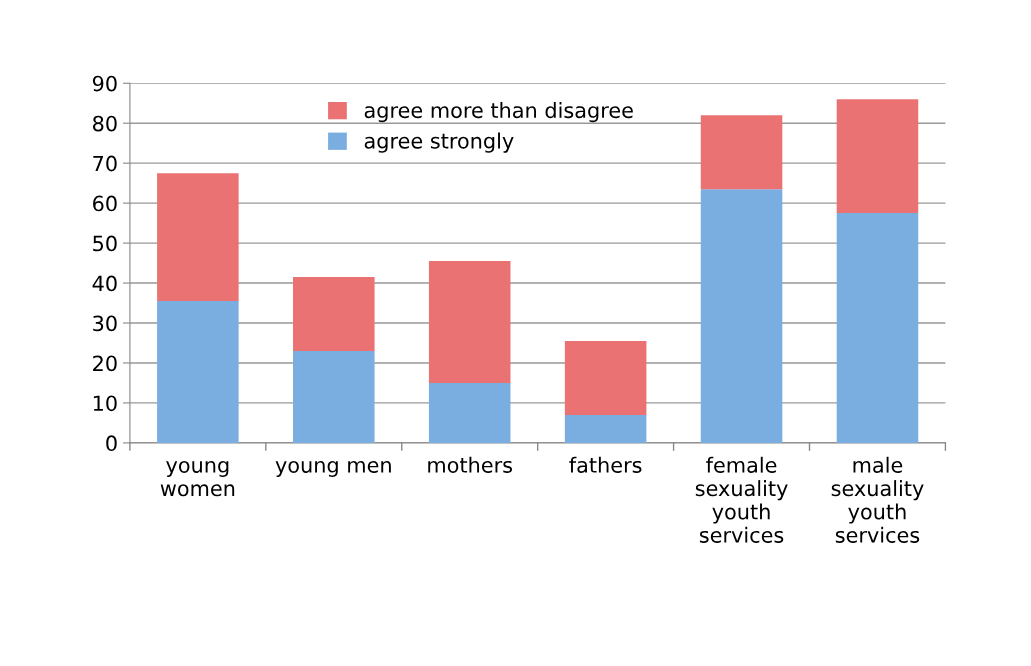 This screenshot has height=666, width=1031. I want to click on legend-label: agree more than disagree, so click(498, 112).